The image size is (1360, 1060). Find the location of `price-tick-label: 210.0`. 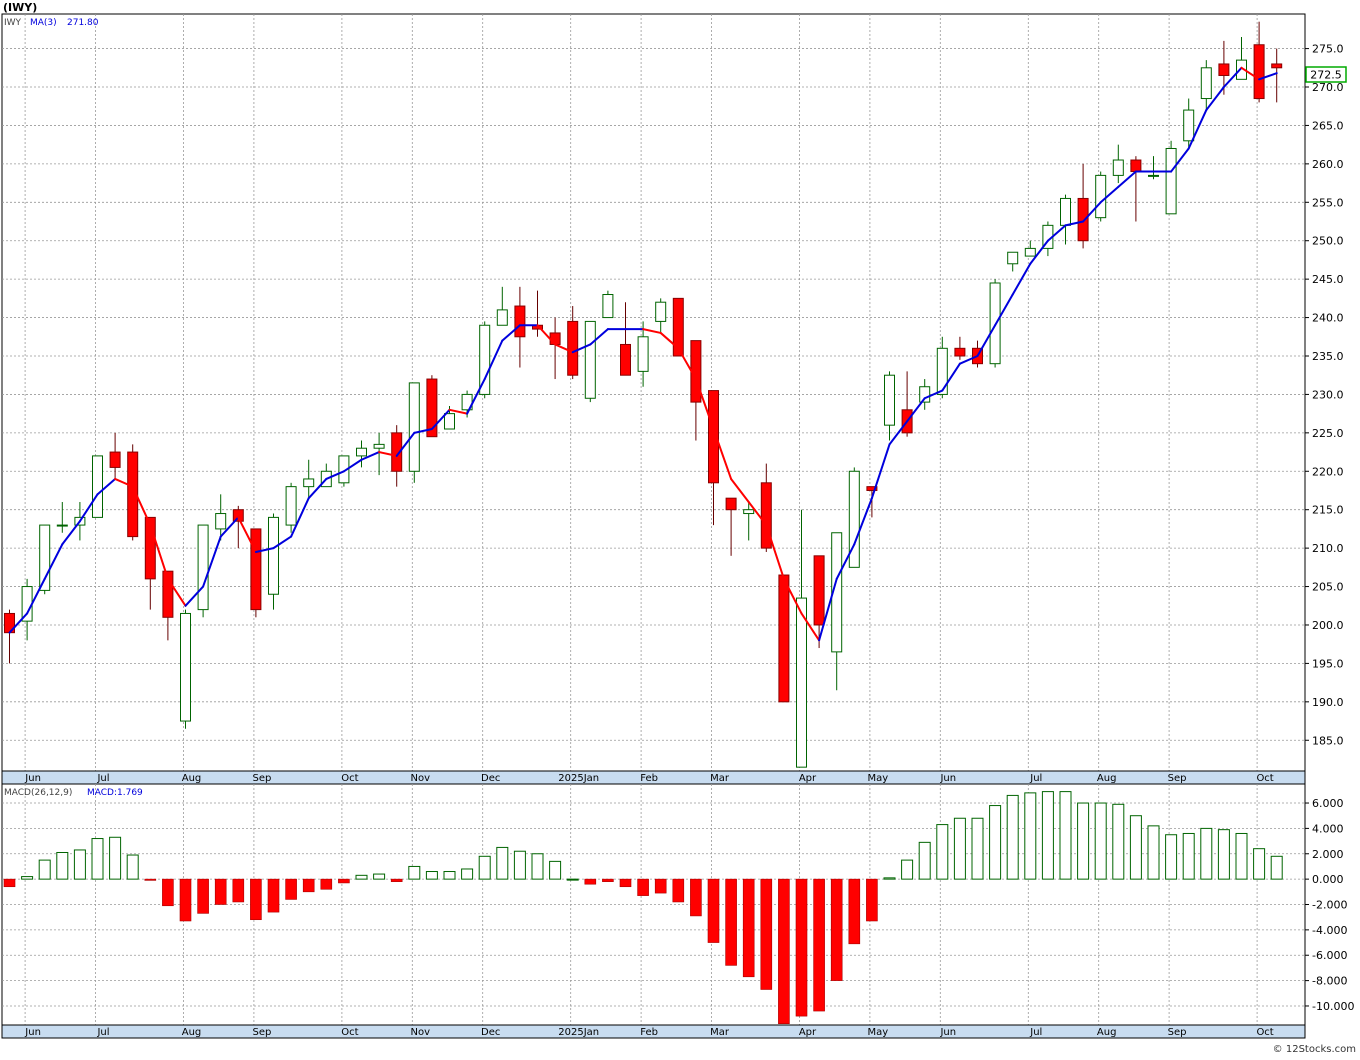

price-tick-label: 210.0 is located at coordinates (1328, 548).